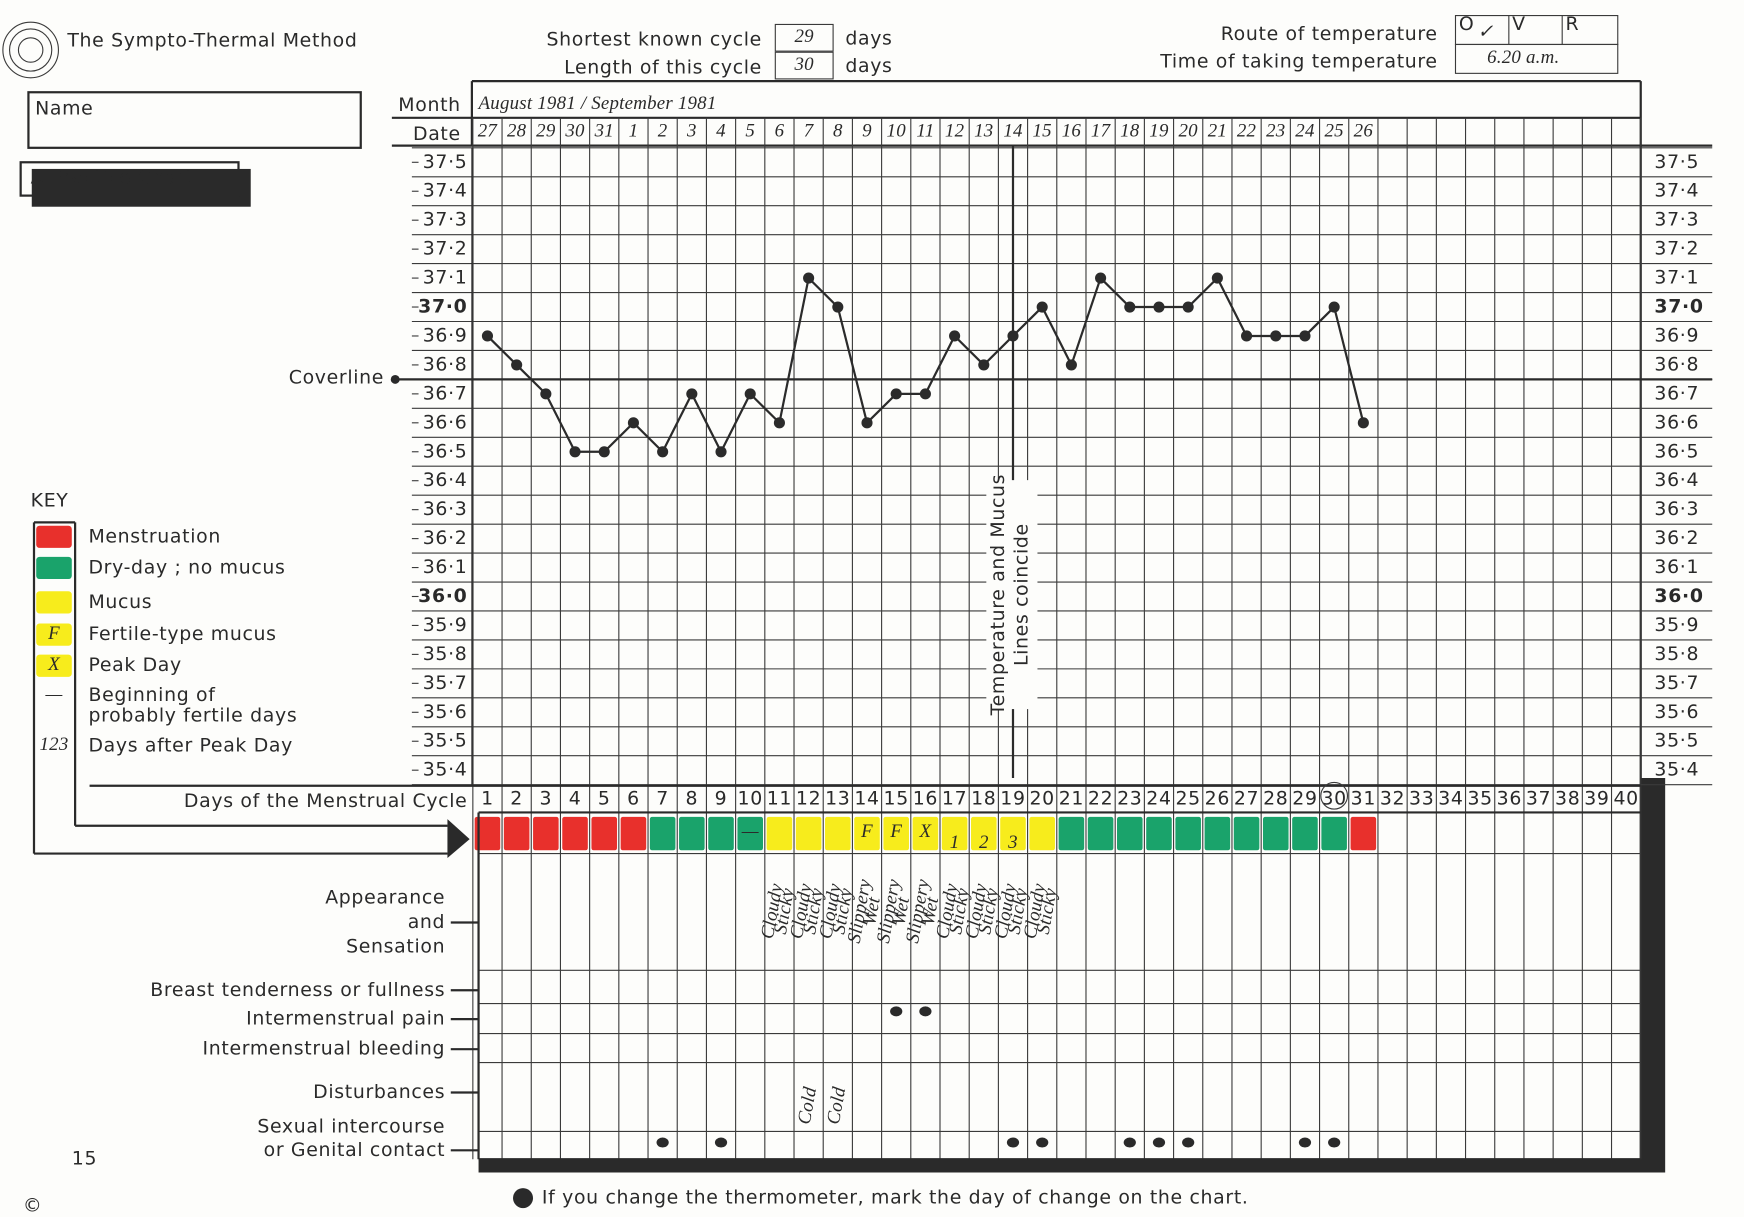 The image size is (1744, 1217). What do you see at coordinates (445, 654) in the screenshot?
I see `y-tick-label: 35·8` at bounding box center [445, 654].